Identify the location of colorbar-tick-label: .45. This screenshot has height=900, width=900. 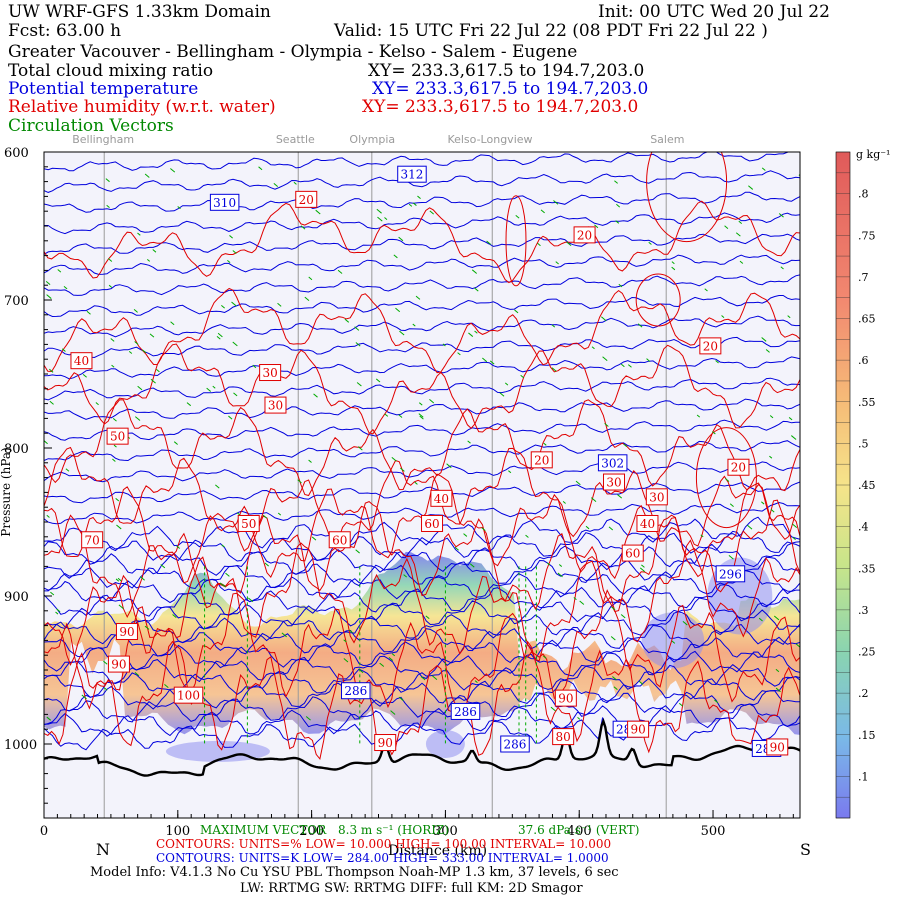
(867, 485).